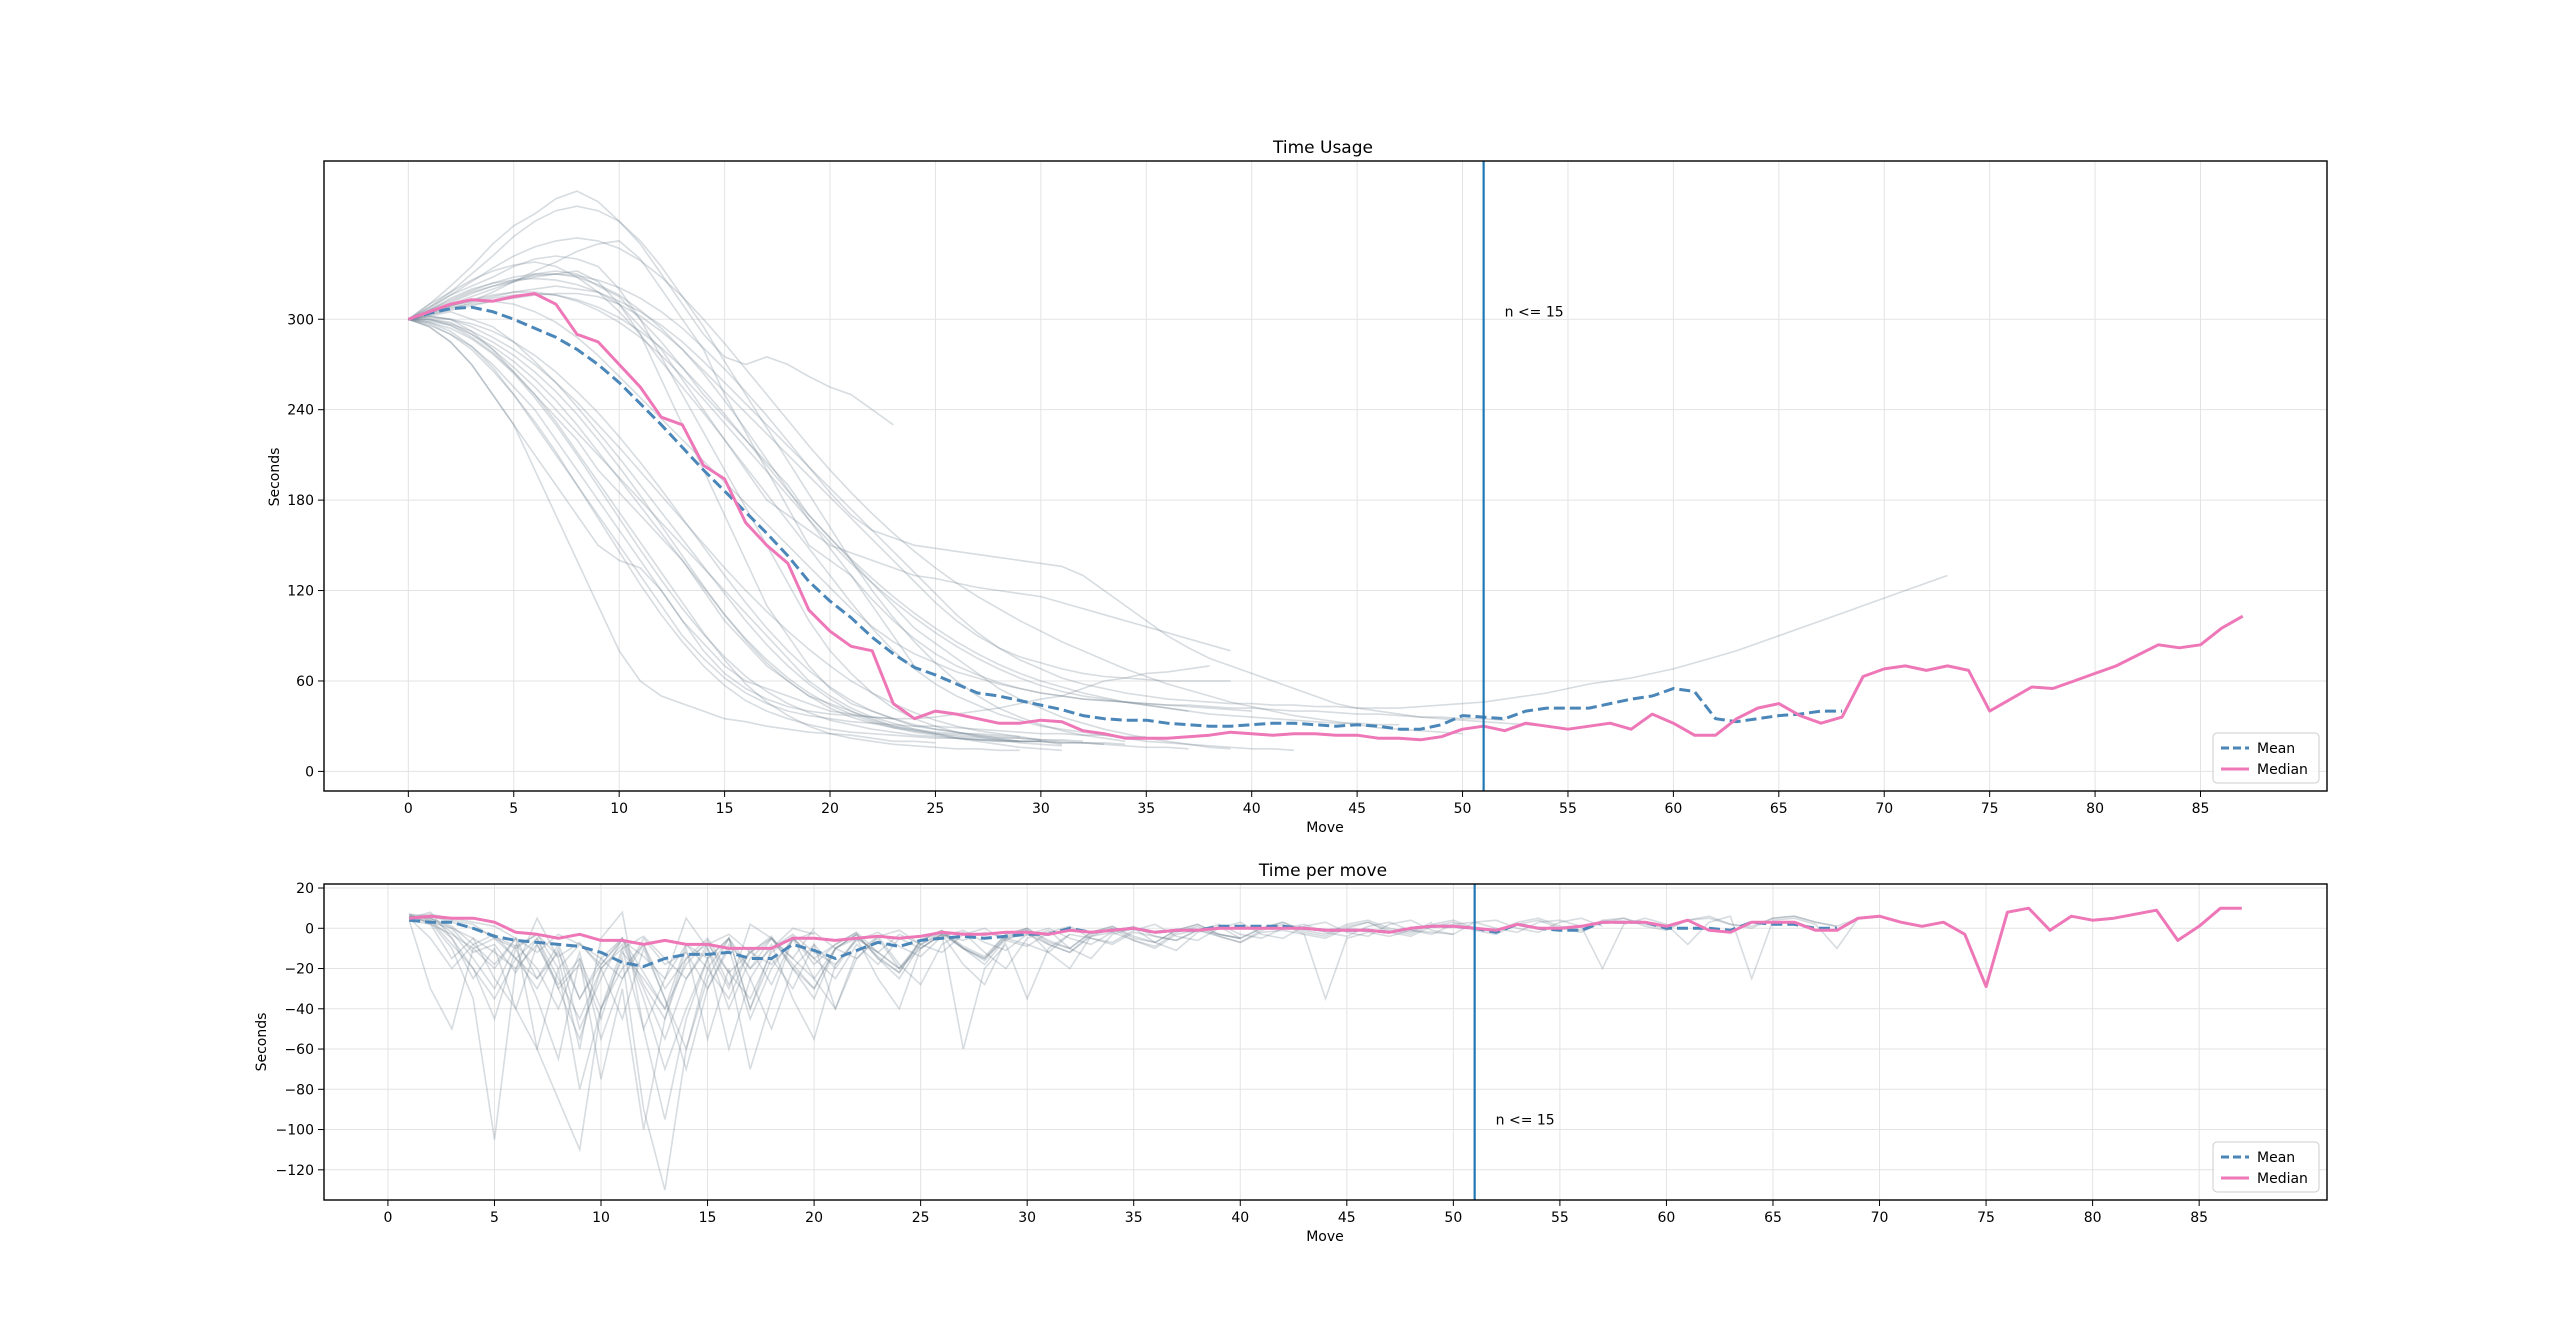  I want to click on y-tick-label: −60, so click(299, 1050).